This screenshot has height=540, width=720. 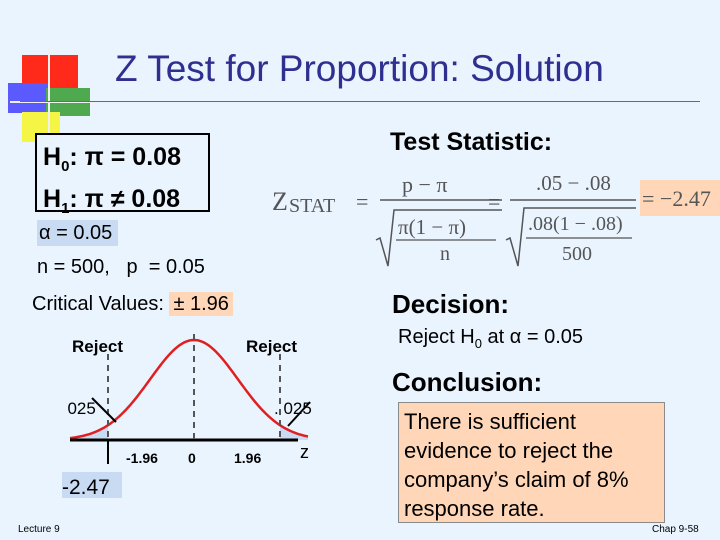 What do you see at coordinates (478, 343) in the screenshot?
I see `decision-text-subscript: 0` at bounding box center [478, 343].